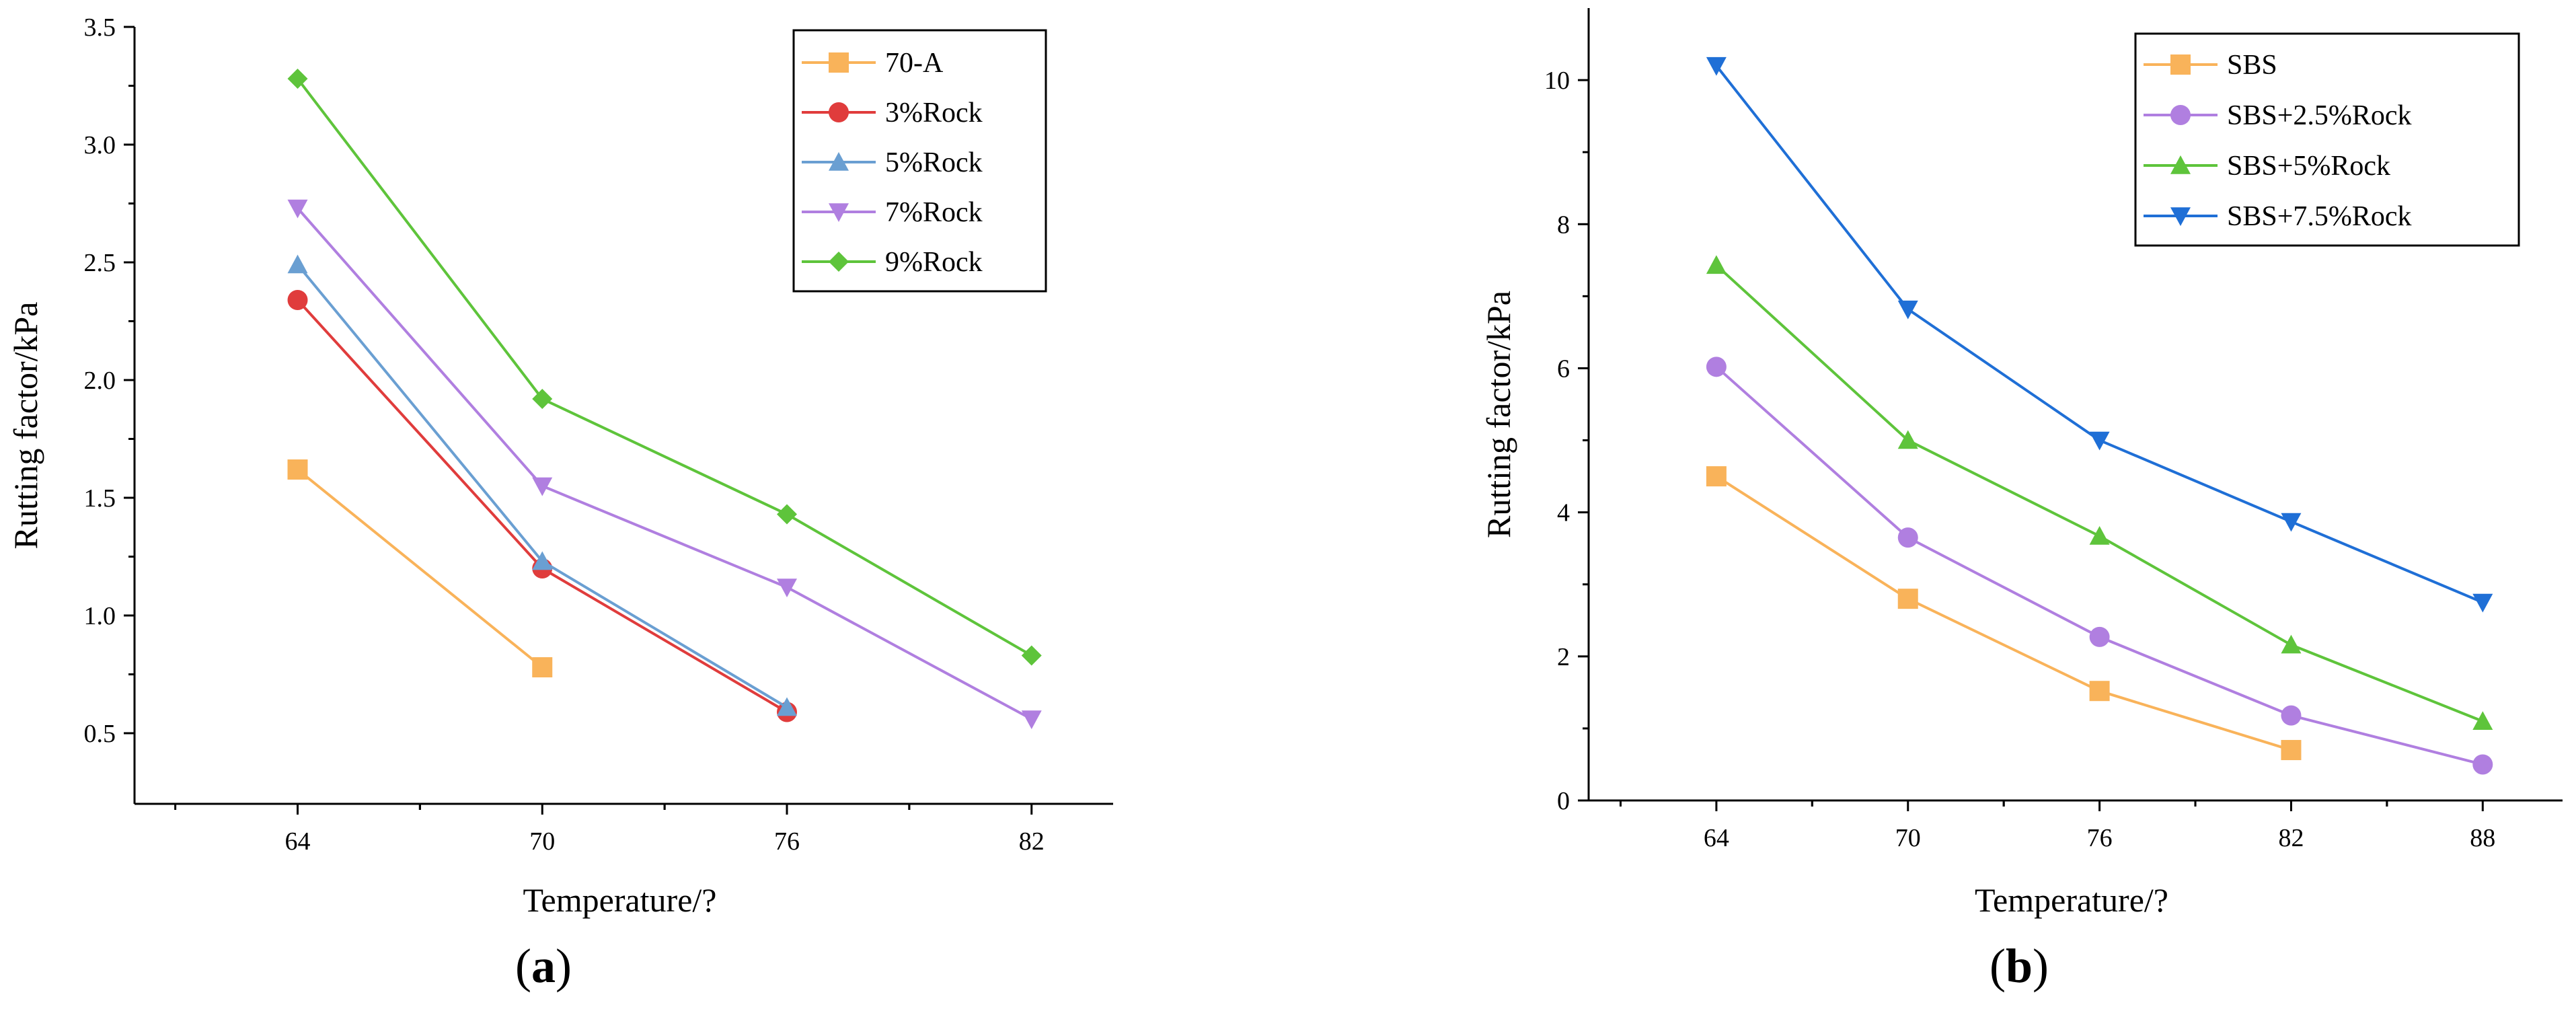 This screenshot has height=1009, width=2576. Describe the element at coordinates (542, 841) in the screenshot. I see `x-tick-label: 70` at that location.